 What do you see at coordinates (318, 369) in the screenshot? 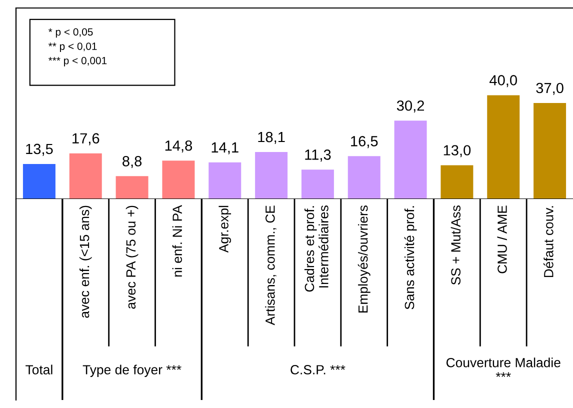
I see `text: C.S.P. ***` at bounding box center [318, 369].